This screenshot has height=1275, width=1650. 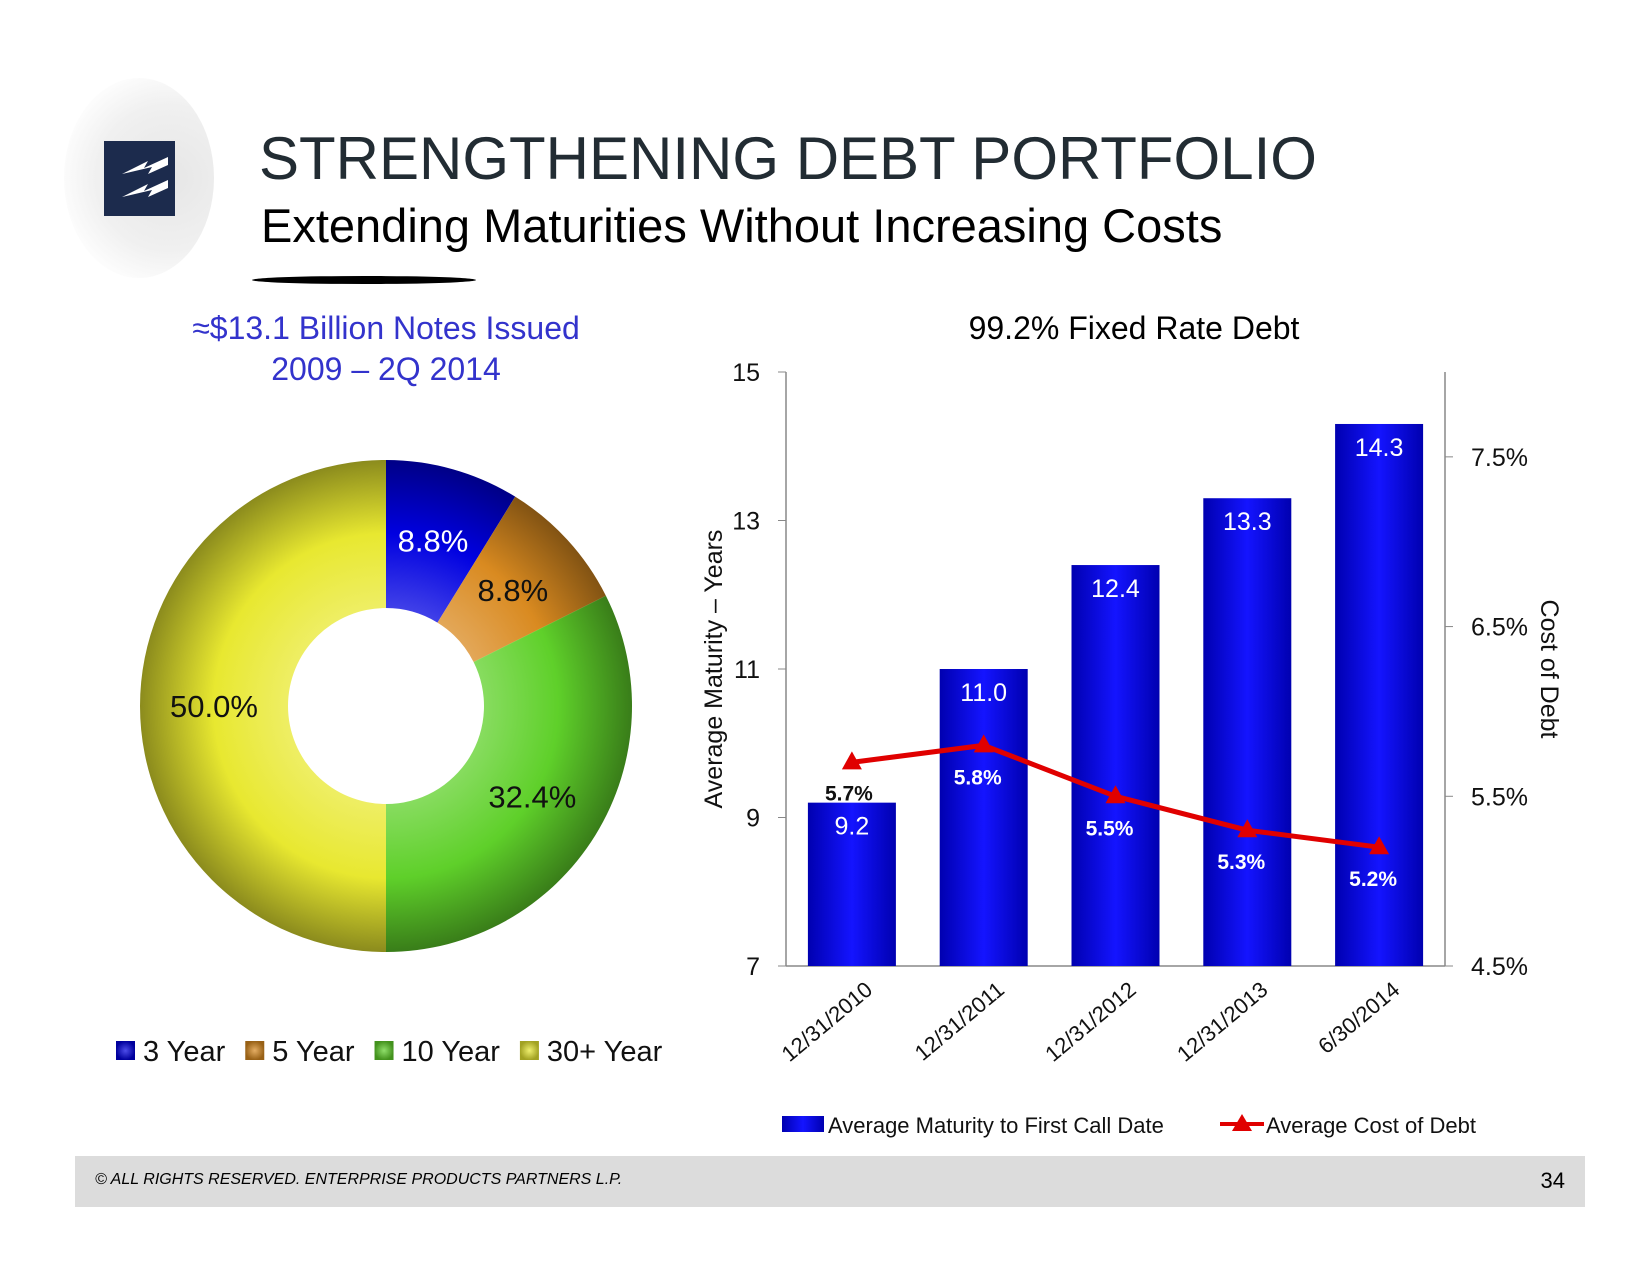 I want to click on x-tick-label: 12/31/2010, so click(x=827, y=1022).